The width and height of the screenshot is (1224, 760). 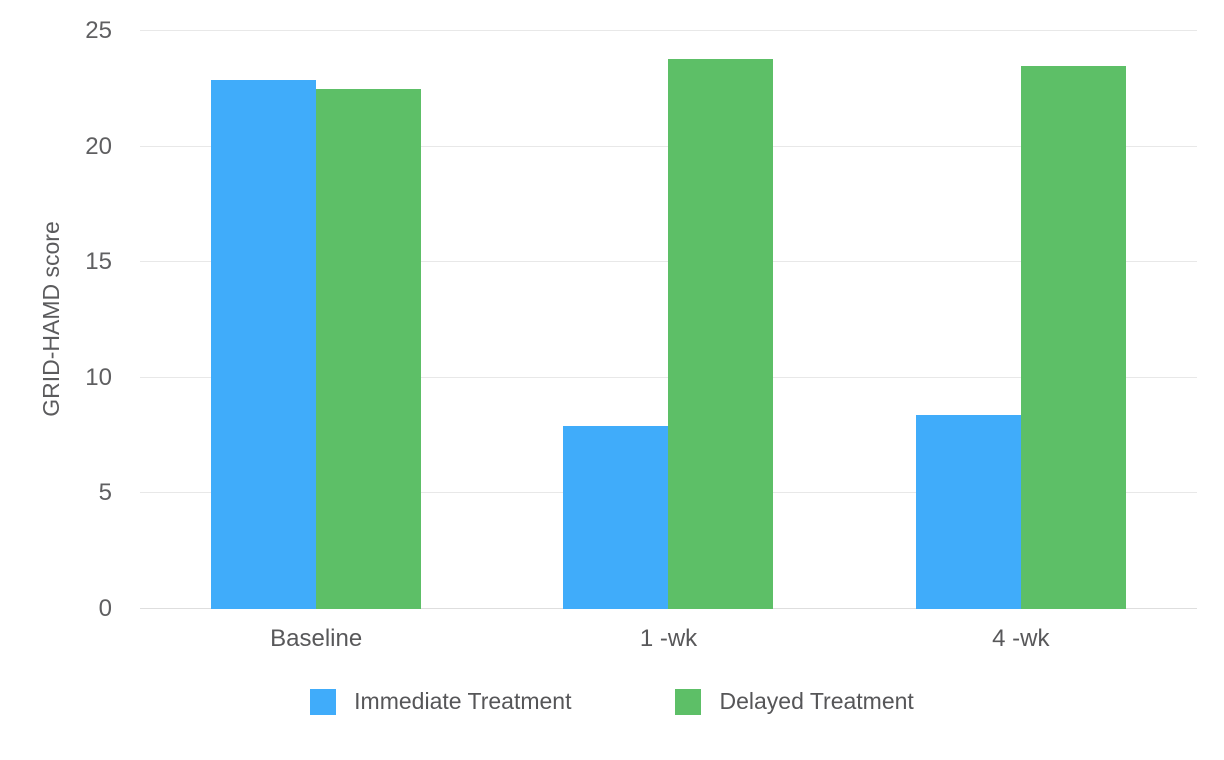 What do you see at coordinates (721, 333) in the screenshot?
I see `bar-delayed-treatment-1-wk` at bounding box center [721, 333].